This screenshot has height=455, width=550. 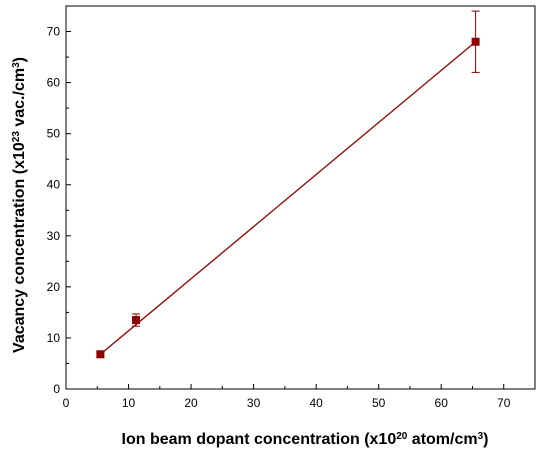 I want to click on y-axis-ticks: 0 10 20 30 40 50 60 70, so click(x=59, y=210).